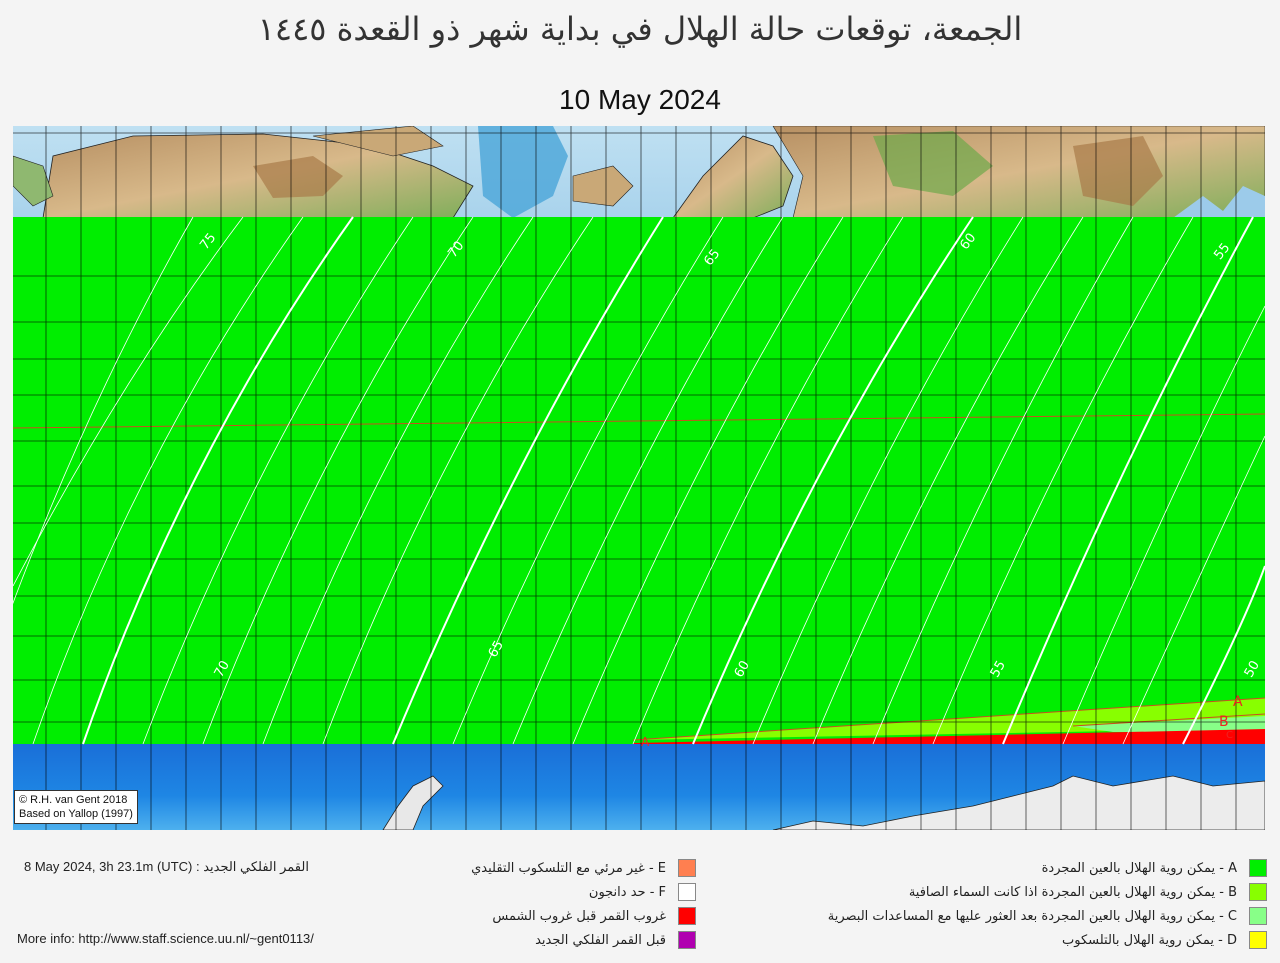  What do you see at coordinates (687, 868) in the screenshot?
I see `swatch-e` at bounding box center [687, 868].